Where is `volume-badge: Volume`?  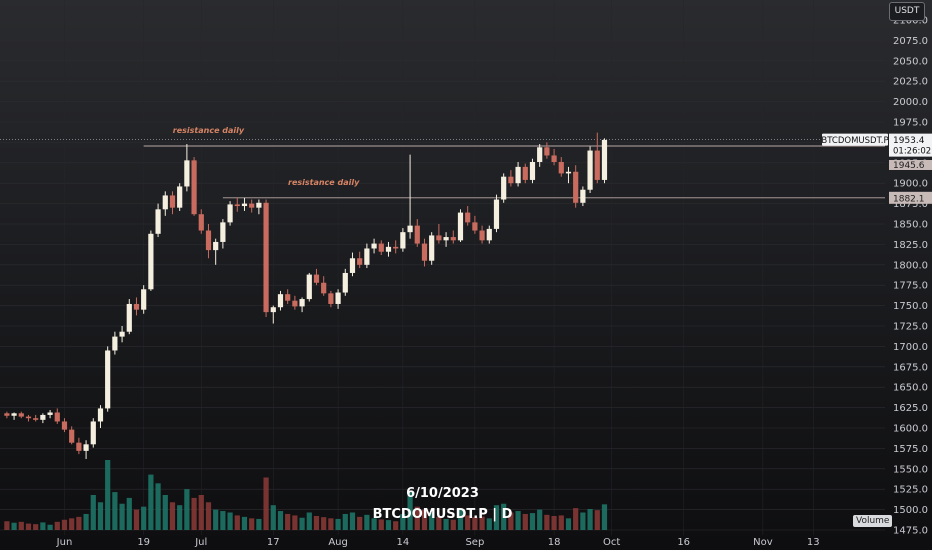 volume-badge: Volume is located at coordinates (873, 521).